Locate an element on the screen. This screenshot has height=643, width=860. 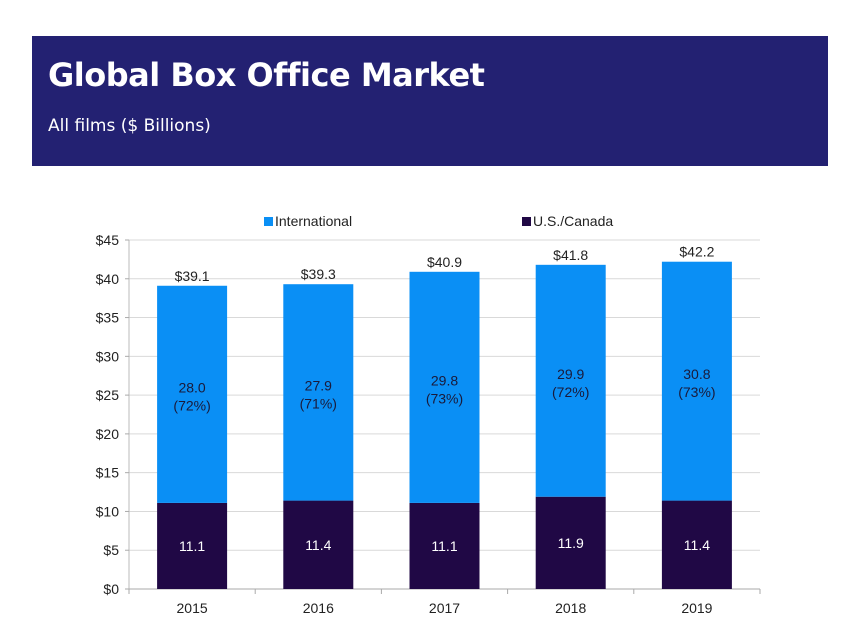
y-tick-label: $25 is located at coordinates (108, 395).